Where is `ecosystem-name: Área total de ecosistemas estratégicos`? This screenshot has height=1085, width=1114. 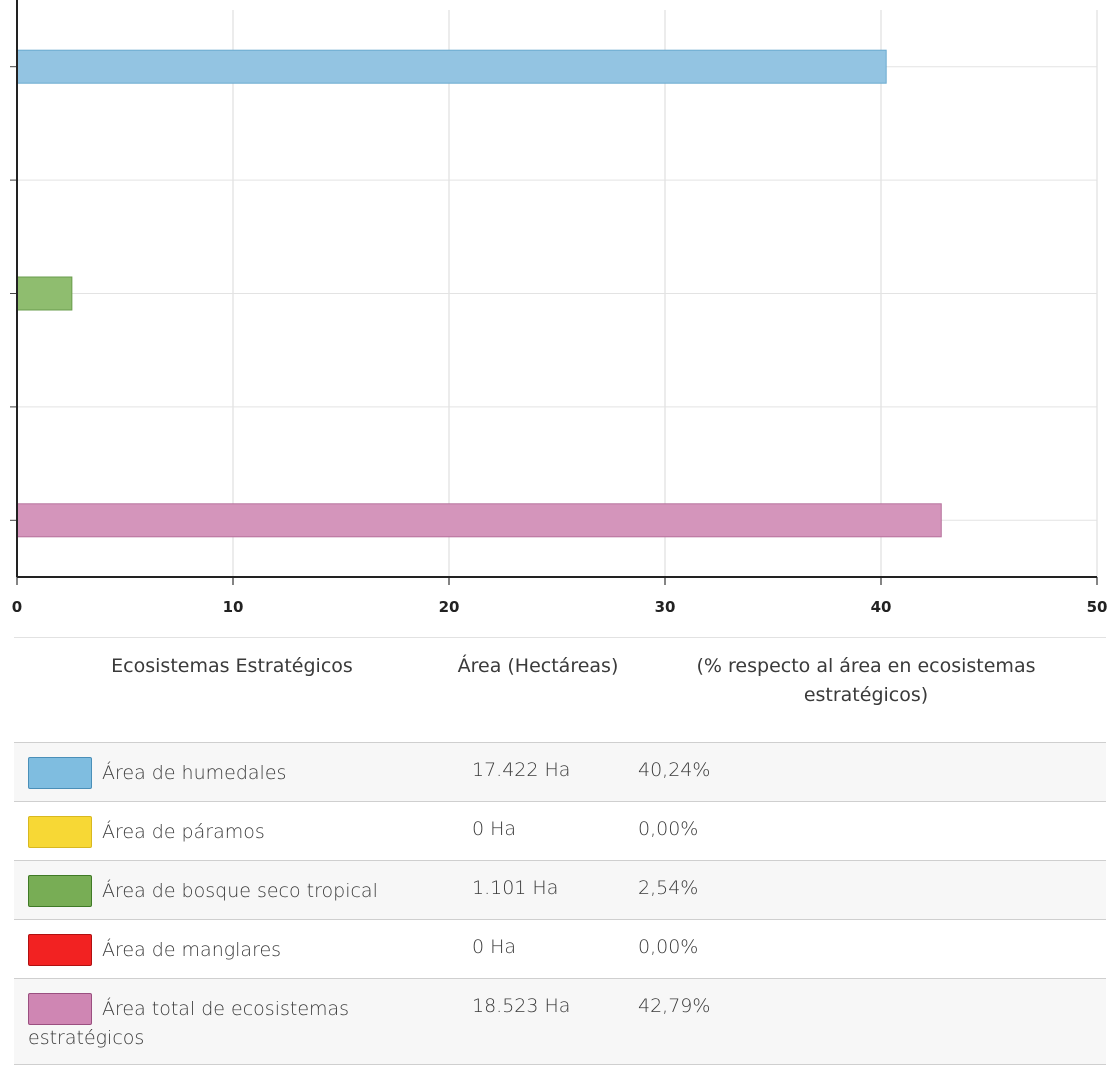 ecosystem-name: Área total de ecosistemas estratégicos is located at coordinates (189, 1023).